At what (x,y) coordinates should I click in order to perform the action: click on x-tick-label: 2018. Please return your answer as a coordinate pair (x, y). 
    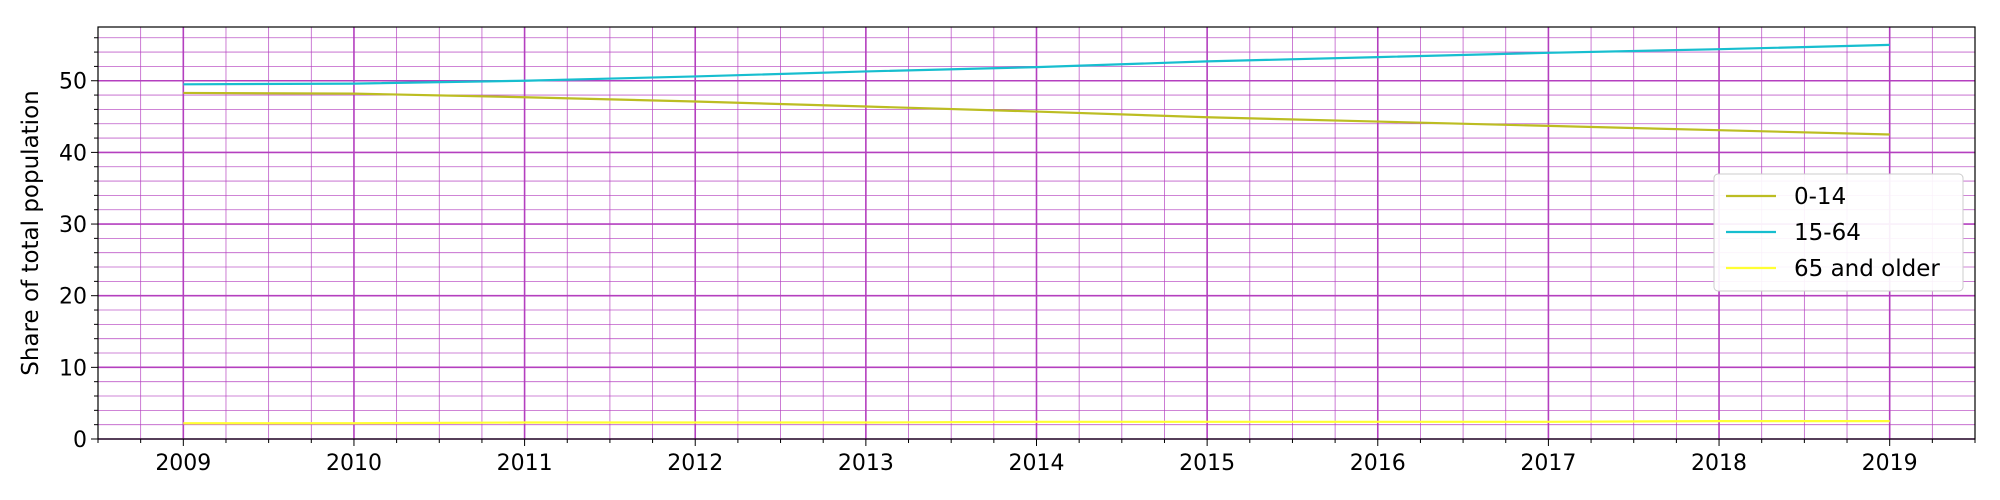
    Looking at the image, I should click on (1719, 463).